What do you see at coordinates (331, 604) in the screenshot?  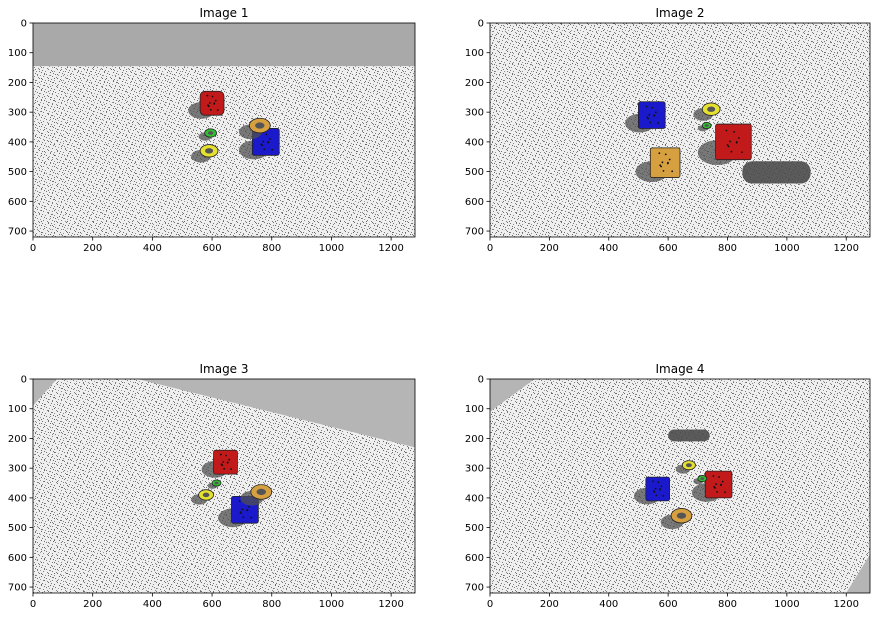 I see `x-tick-label: 1000` at bounding box center [331, 604].